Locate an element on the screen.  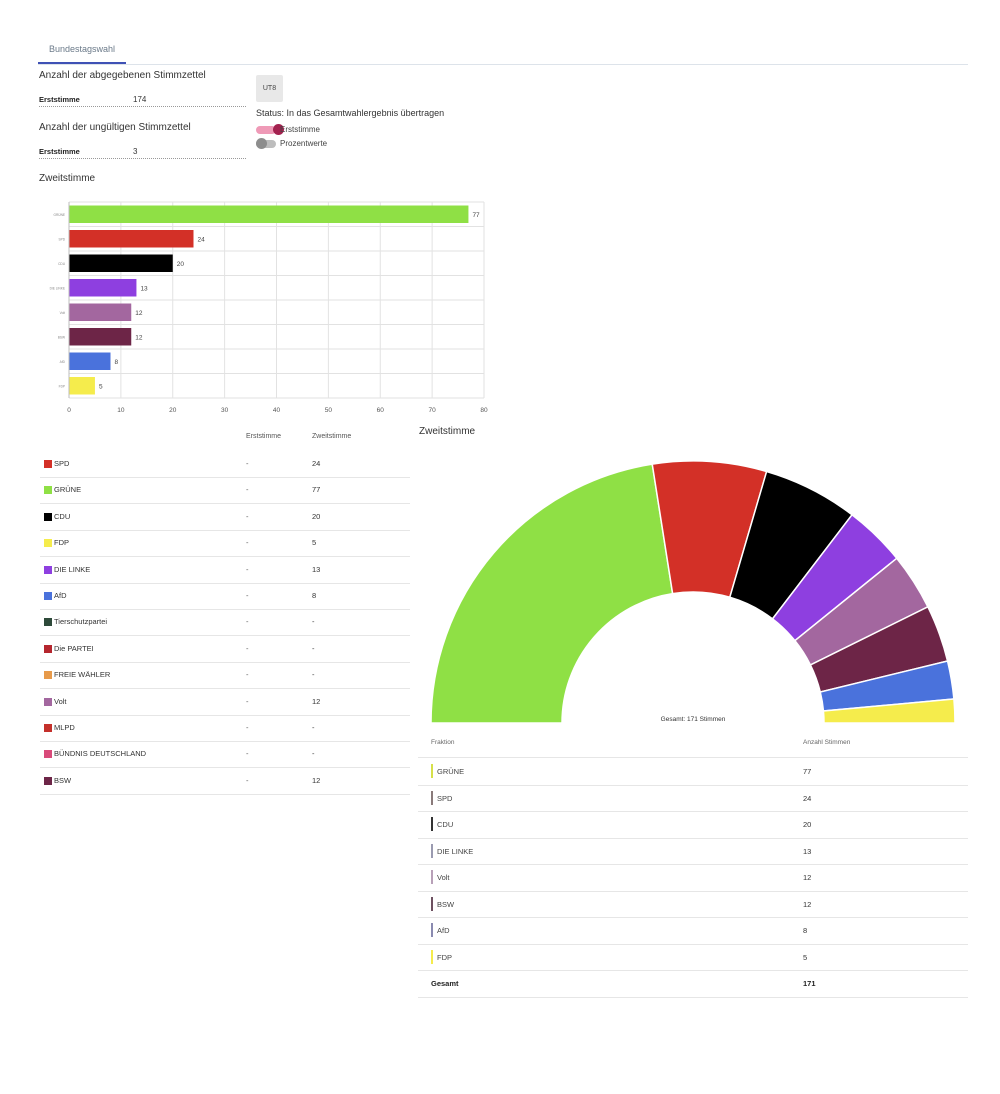
x-tick-label: 50 is located at coordinates (329, 410).